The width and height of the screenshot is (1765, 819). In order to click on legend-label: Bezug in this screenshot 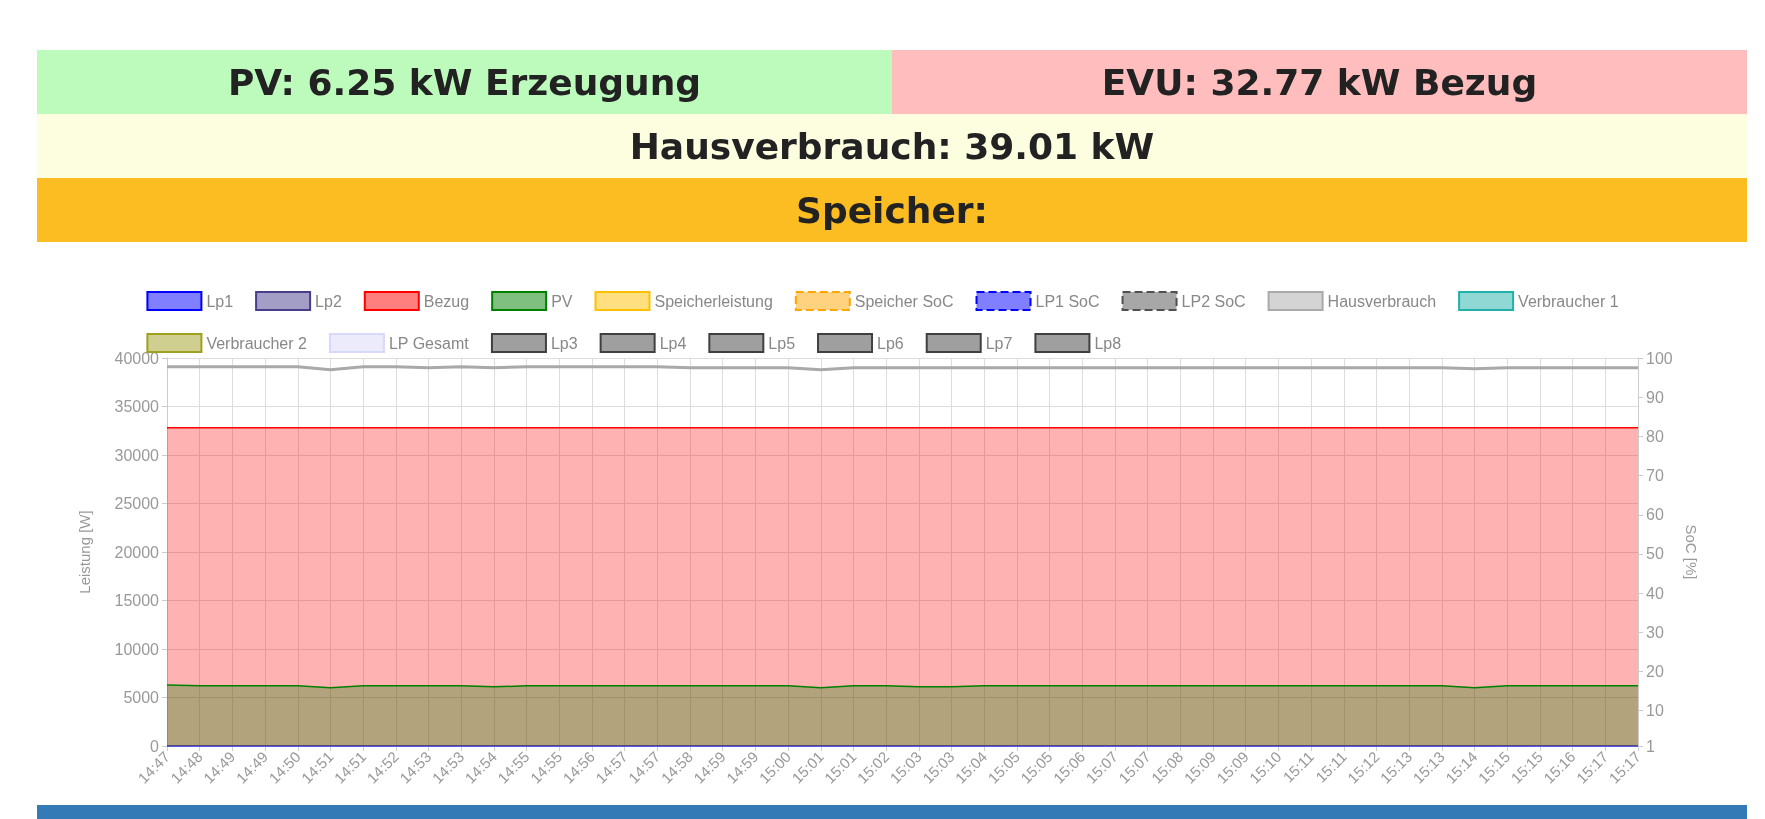, I will do `click(446, 301)`.